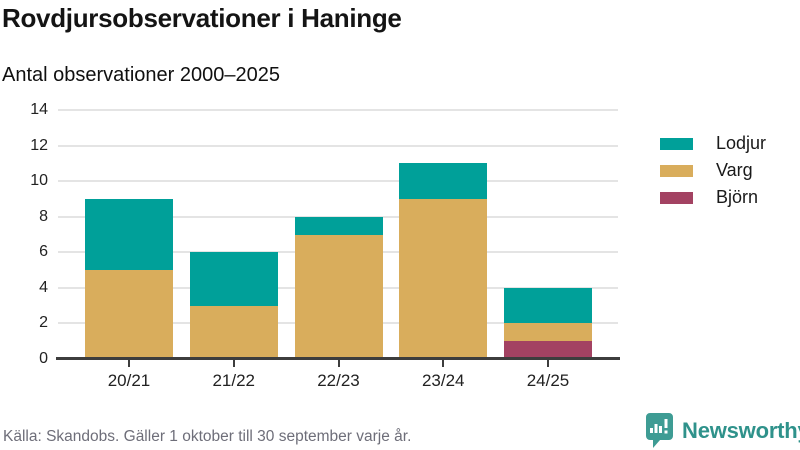 This screenshot has width=800, height=450. I want to click on chart-title: Rovdjursobservationer i Haninge, so click(202, 18).